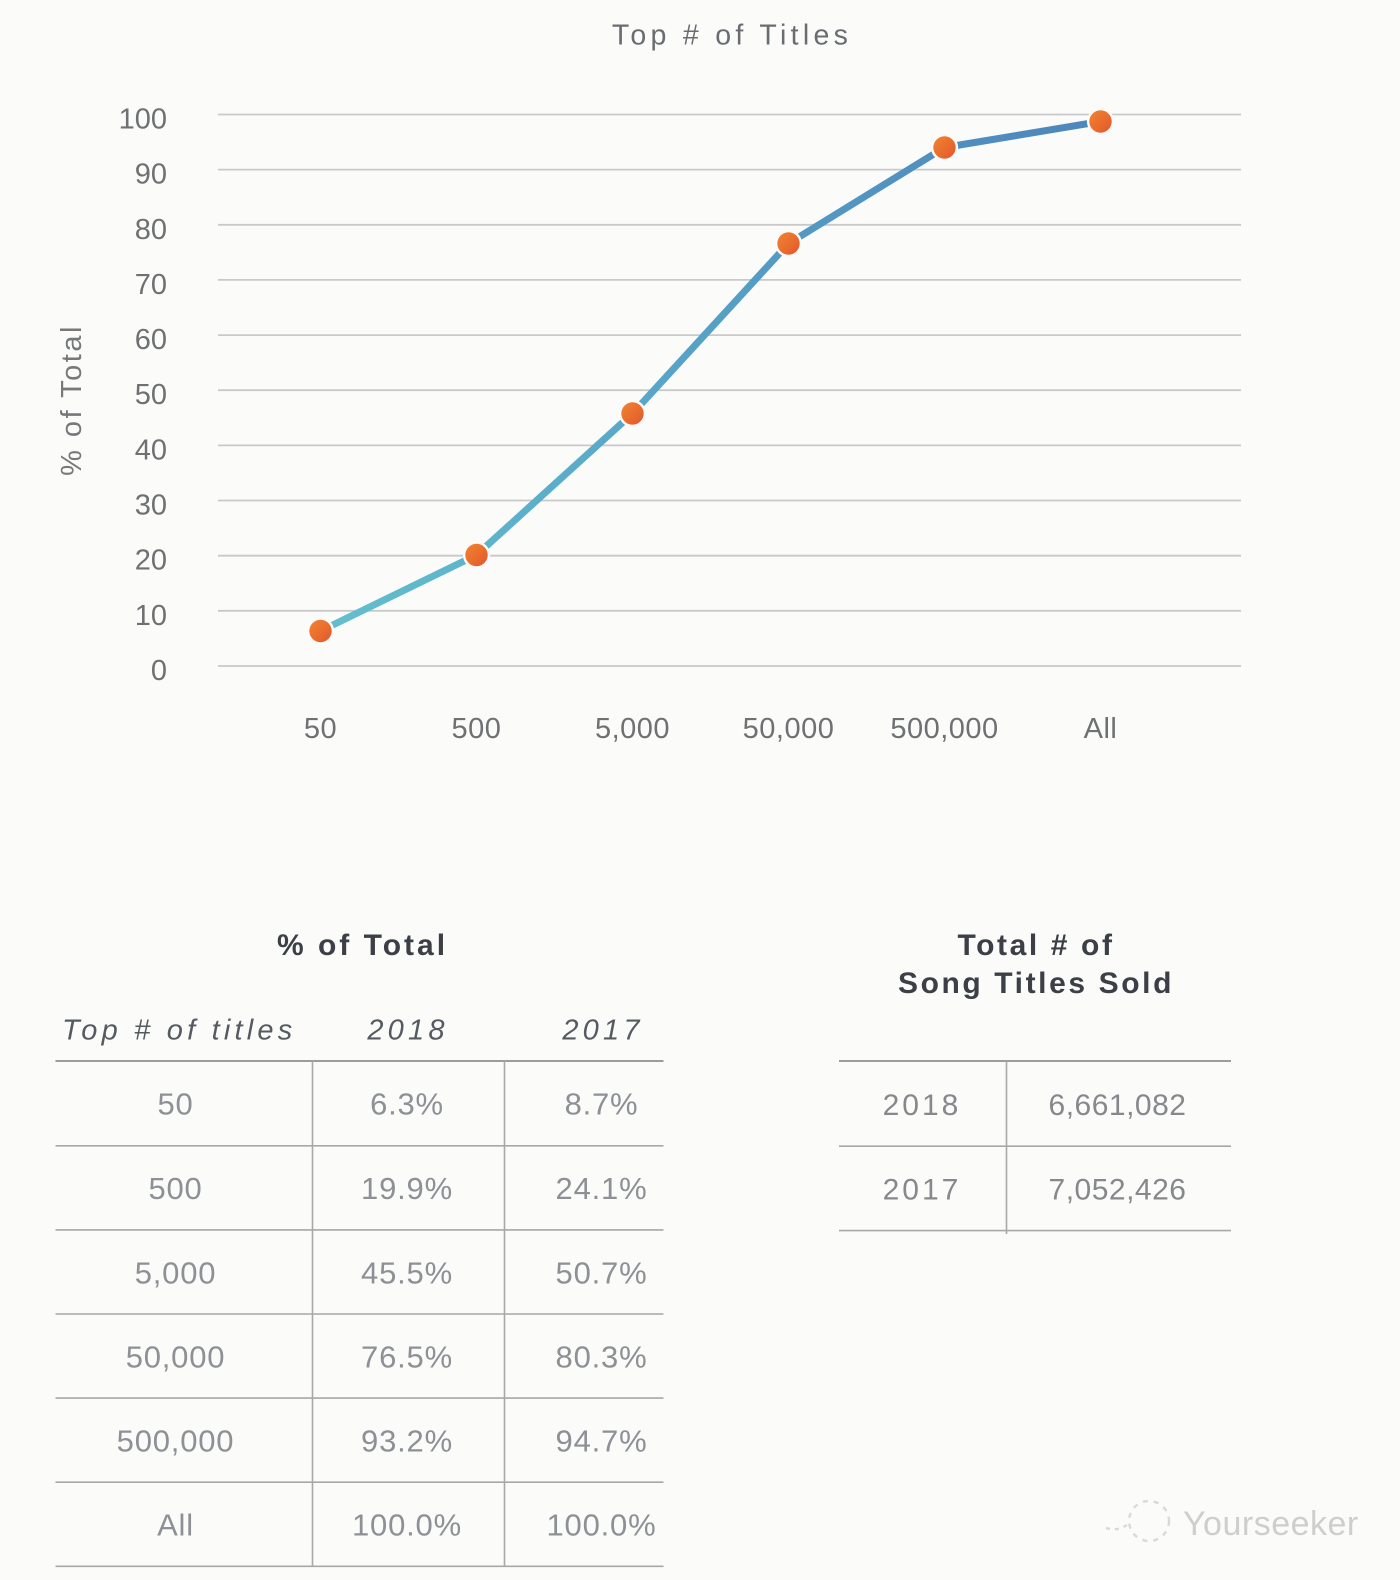 The height and width of the screenshot is (1580, 1400). What do you see at coordinates (1035, 945) in the screenshot?
I see `svg-text: Total # of` at bounding box center [1035, 945].